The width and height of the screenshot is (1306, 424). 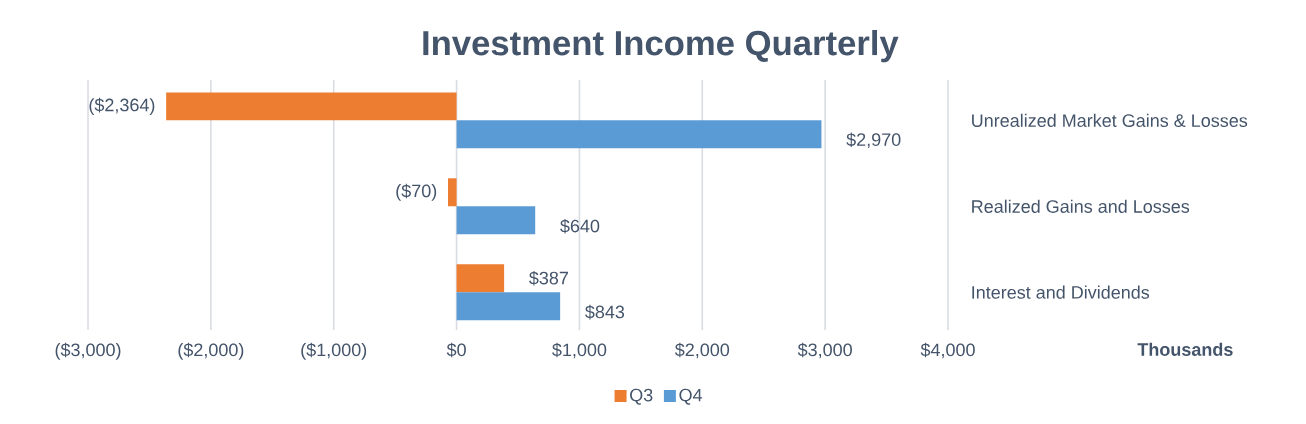 What do you see at coordinates (691, 396) in the screenshot?
I see `legend-label: Q4` at bounding box center [691, 396].